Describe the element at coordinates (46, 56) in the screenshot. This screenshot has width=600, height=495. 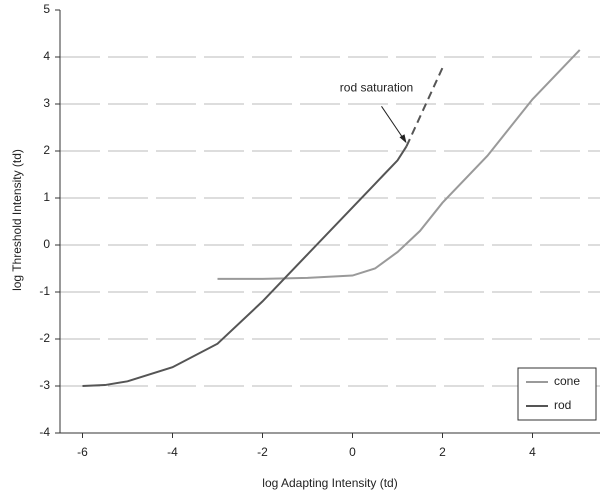
I see `y-tick-label: 4` at that location.